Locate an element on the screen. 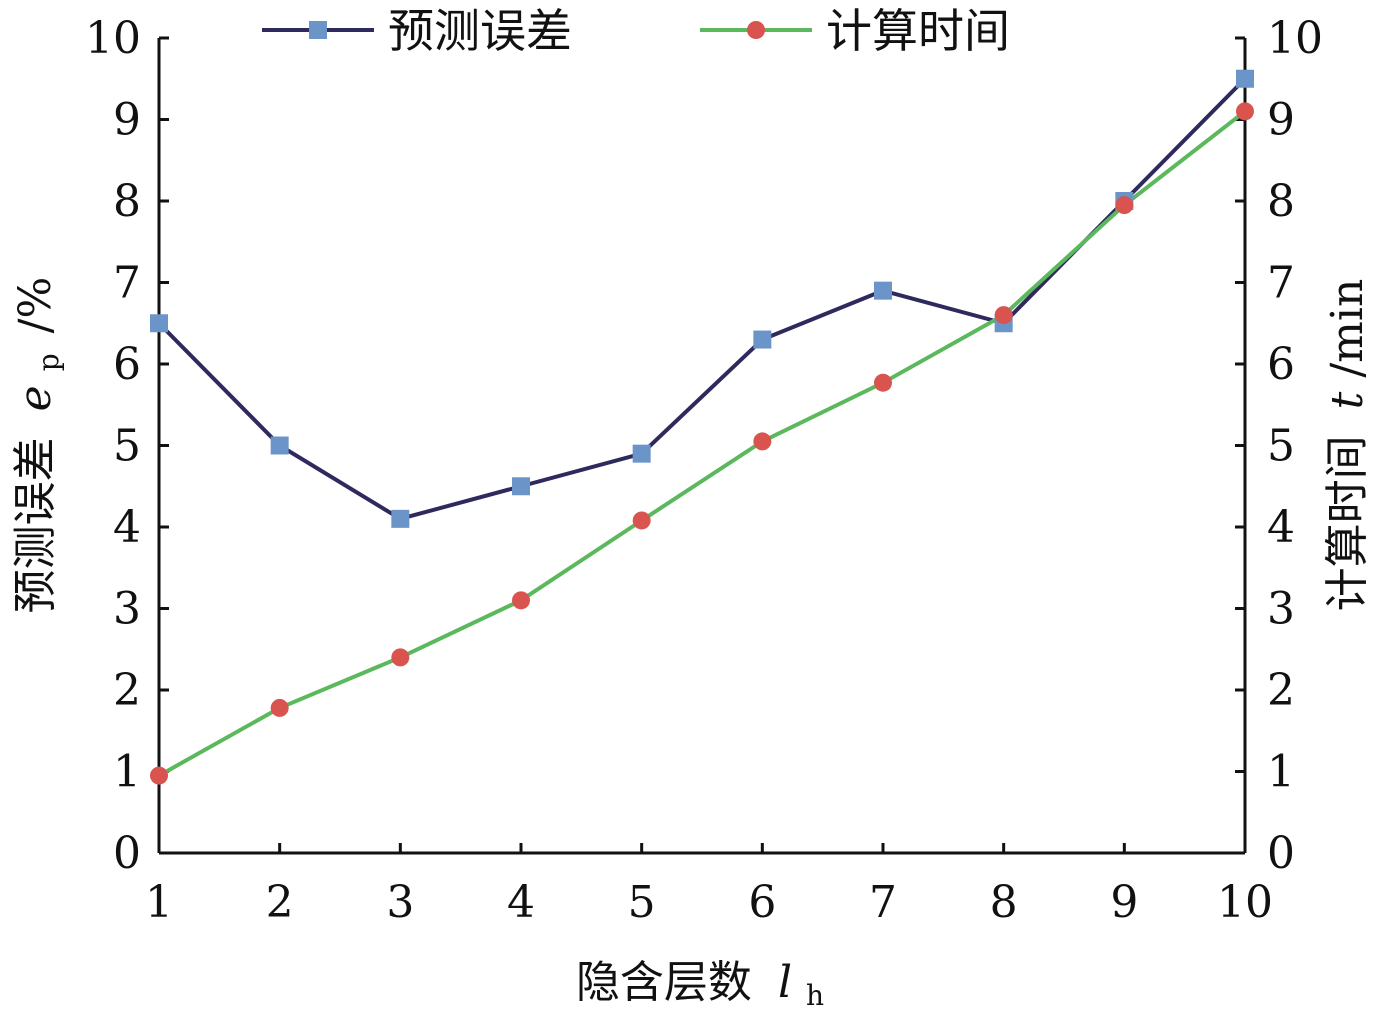  right-y-axis-title-text: 计算时间 is located at coordinates (1347, 523).